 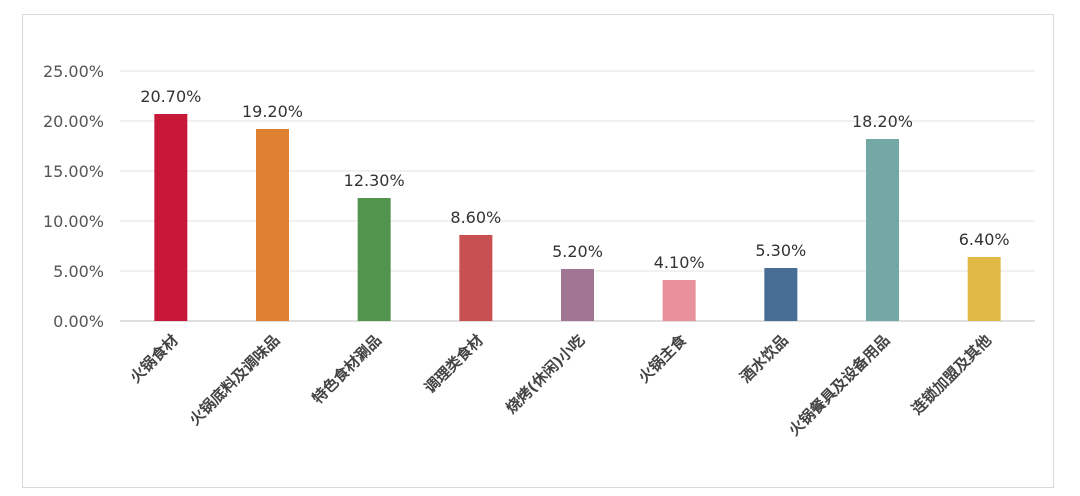 What do you see at coordinates (153, 358) in the screenshot?
I see `category-label: 火锅食材` at bounding box center [153, 358].